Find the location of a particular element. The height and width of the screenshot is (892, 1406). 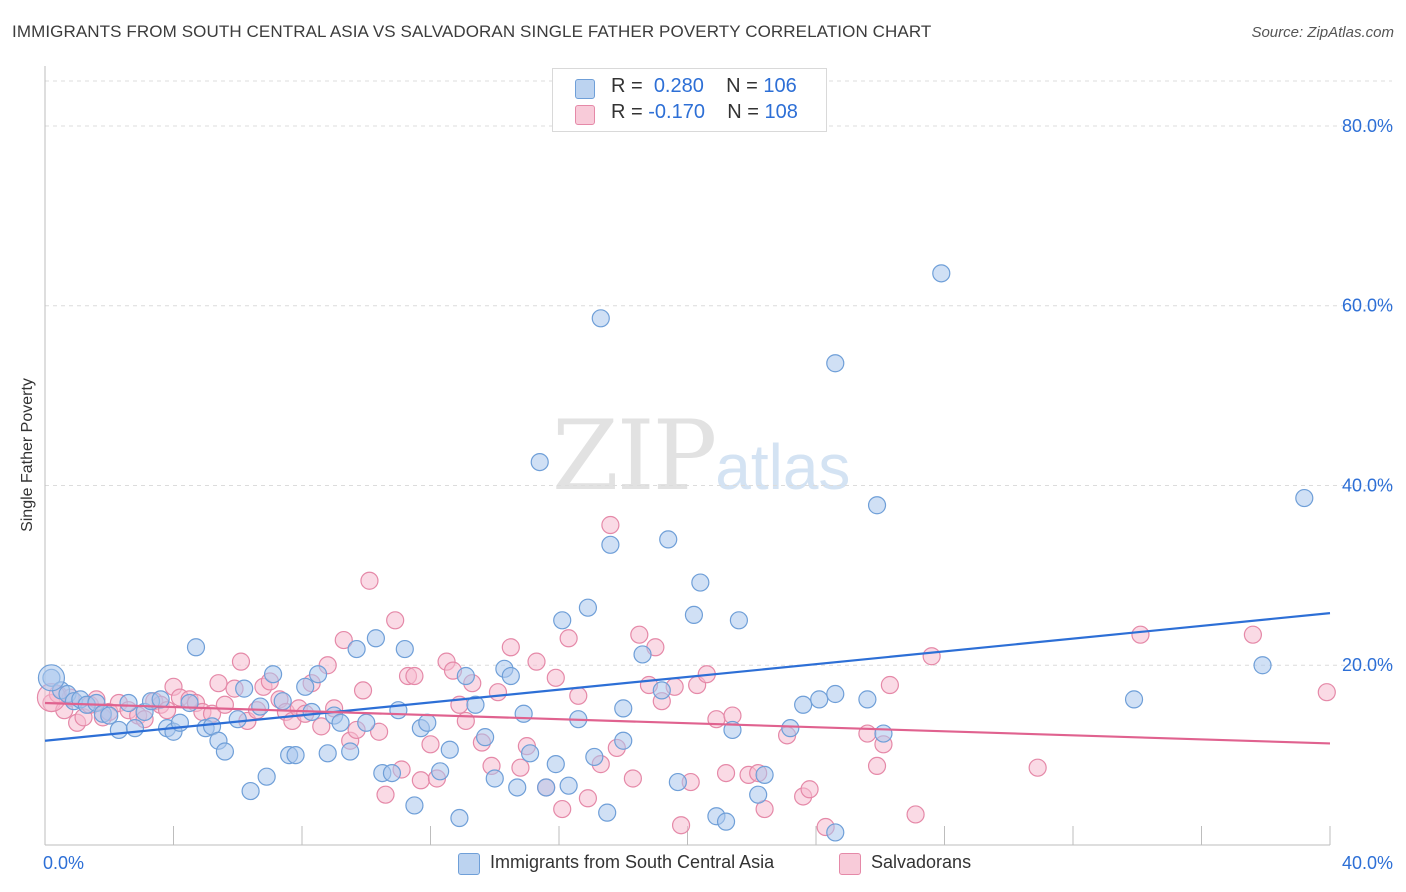

series-swatch-blue is located at coordinates (469, 864).